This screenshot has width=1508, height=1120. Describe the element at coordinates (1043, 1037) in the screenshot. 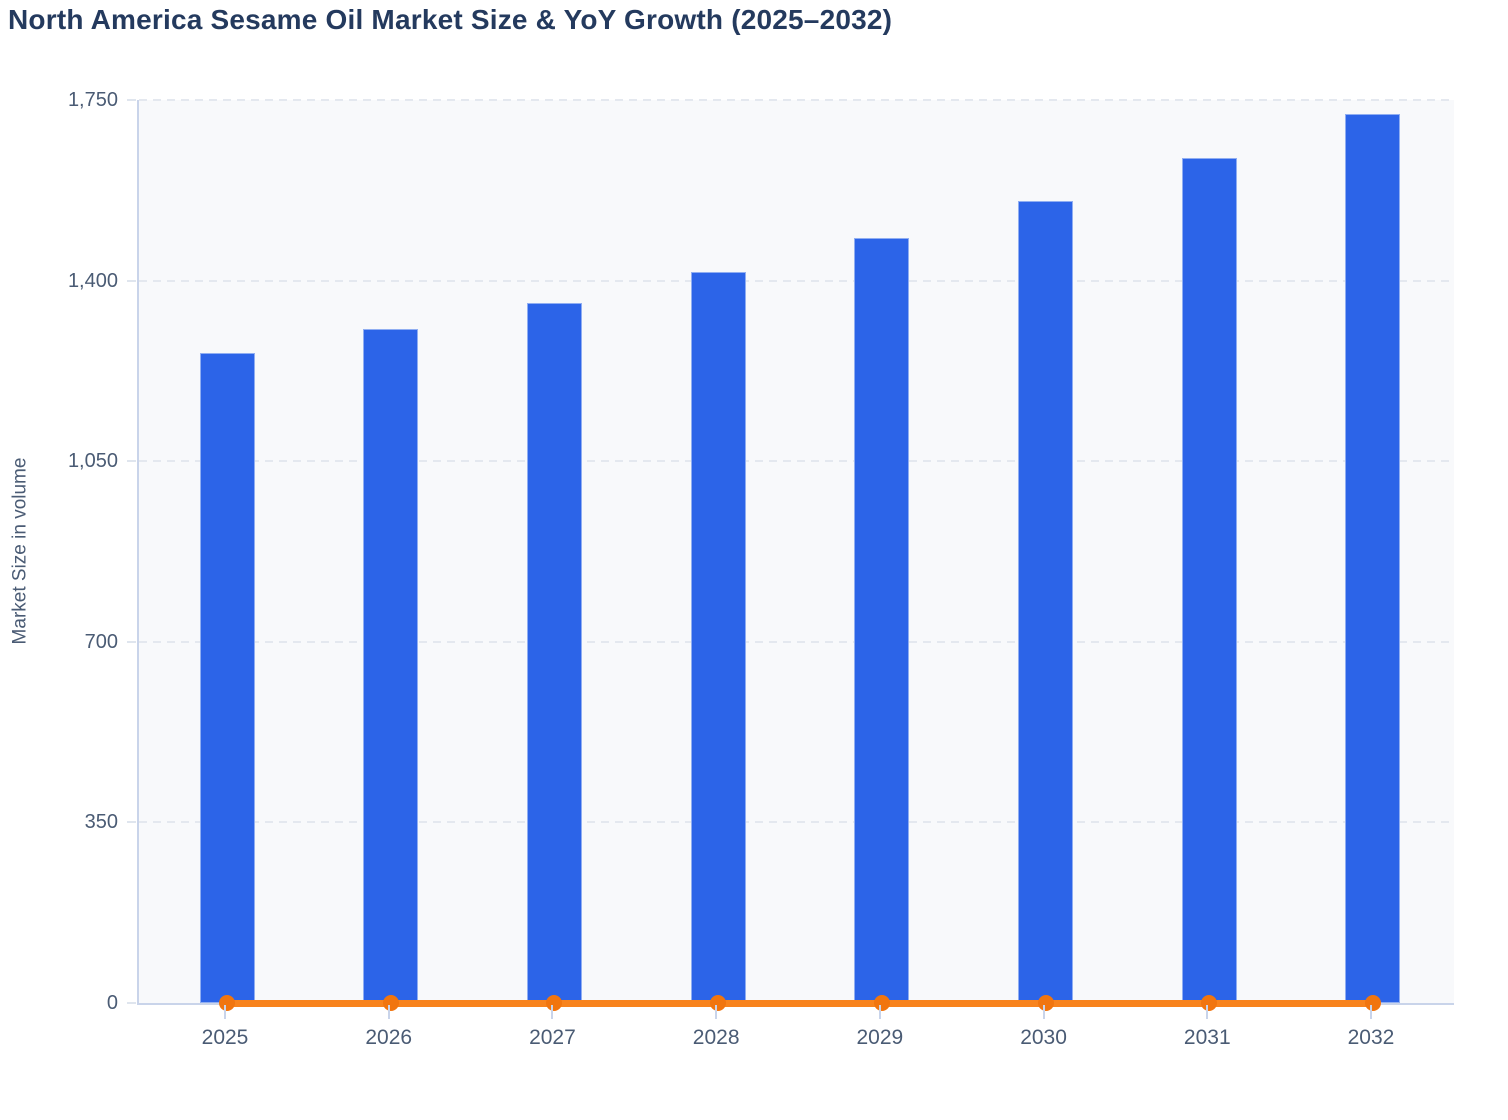

I see `x-label-2030: 2030` at that location.